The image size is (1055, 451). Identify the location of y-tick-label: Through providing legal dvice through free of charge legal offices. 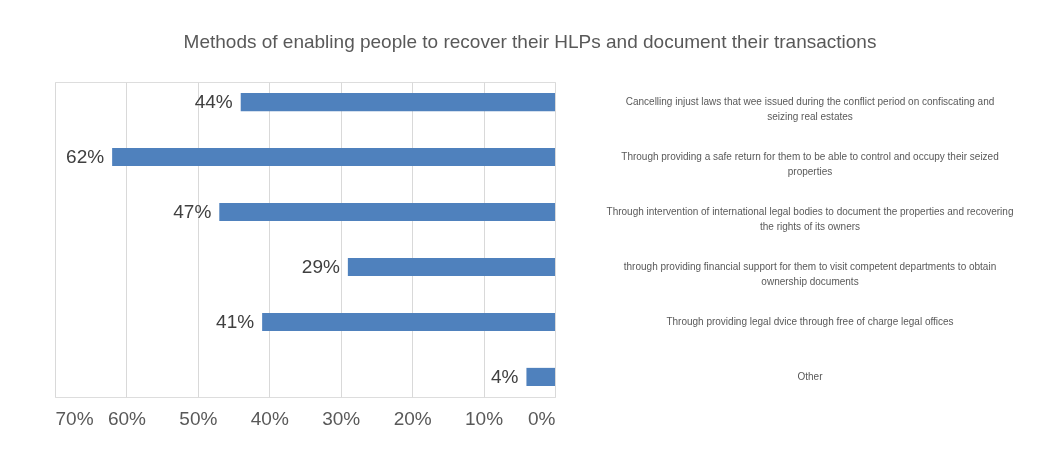
(810, 321).